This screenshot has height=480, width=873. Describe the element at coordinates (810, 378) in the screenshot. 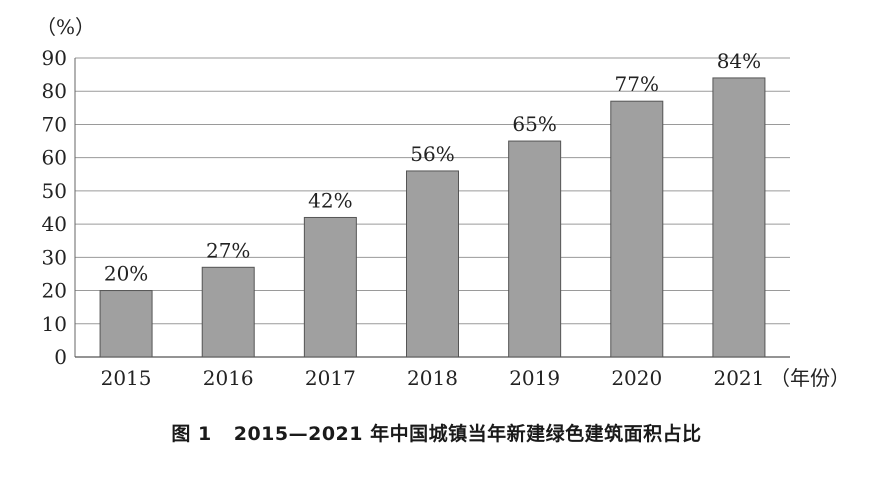

I see `x-axis-label: （年份）` at that location.